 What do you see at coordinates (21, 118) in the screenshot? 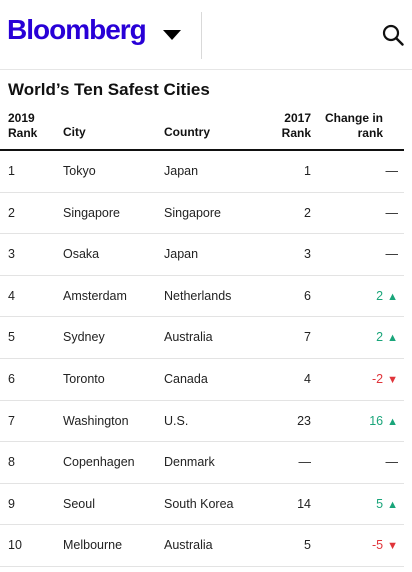
I see `column-header-rank-year: 2019` at bounding box center [21, 118].